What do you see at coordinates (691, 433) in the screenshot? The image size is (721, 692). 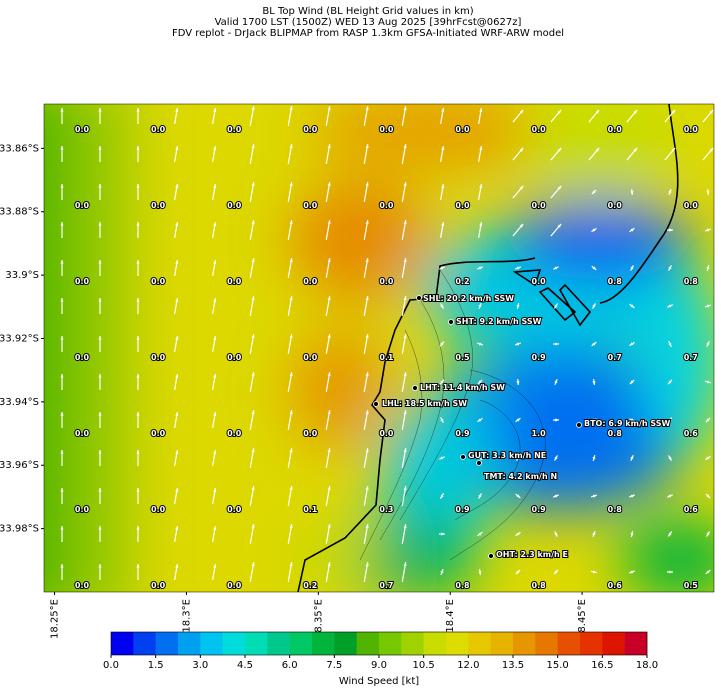 I see `grid-value: 0.6` at bounding box center [691, 433].